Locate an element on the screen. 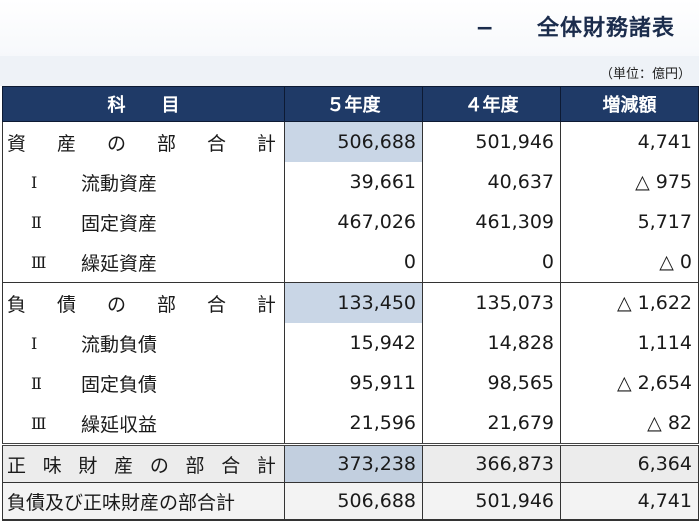 This screenshot has height=521, width=699. value-fy5: 39,661 is located at coordinates (353, 182).